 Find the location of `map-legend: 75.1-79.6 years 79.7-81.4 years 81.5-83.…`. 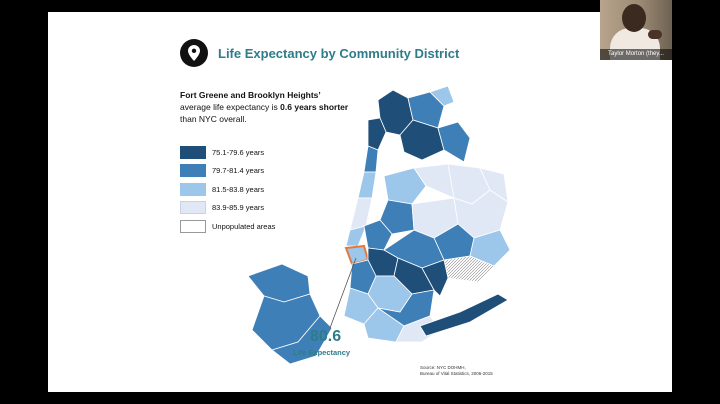

map-legend: 75.1-79.6 years 79.7-81.4 years 81.5-83.… is located at coordinates (227, 189).